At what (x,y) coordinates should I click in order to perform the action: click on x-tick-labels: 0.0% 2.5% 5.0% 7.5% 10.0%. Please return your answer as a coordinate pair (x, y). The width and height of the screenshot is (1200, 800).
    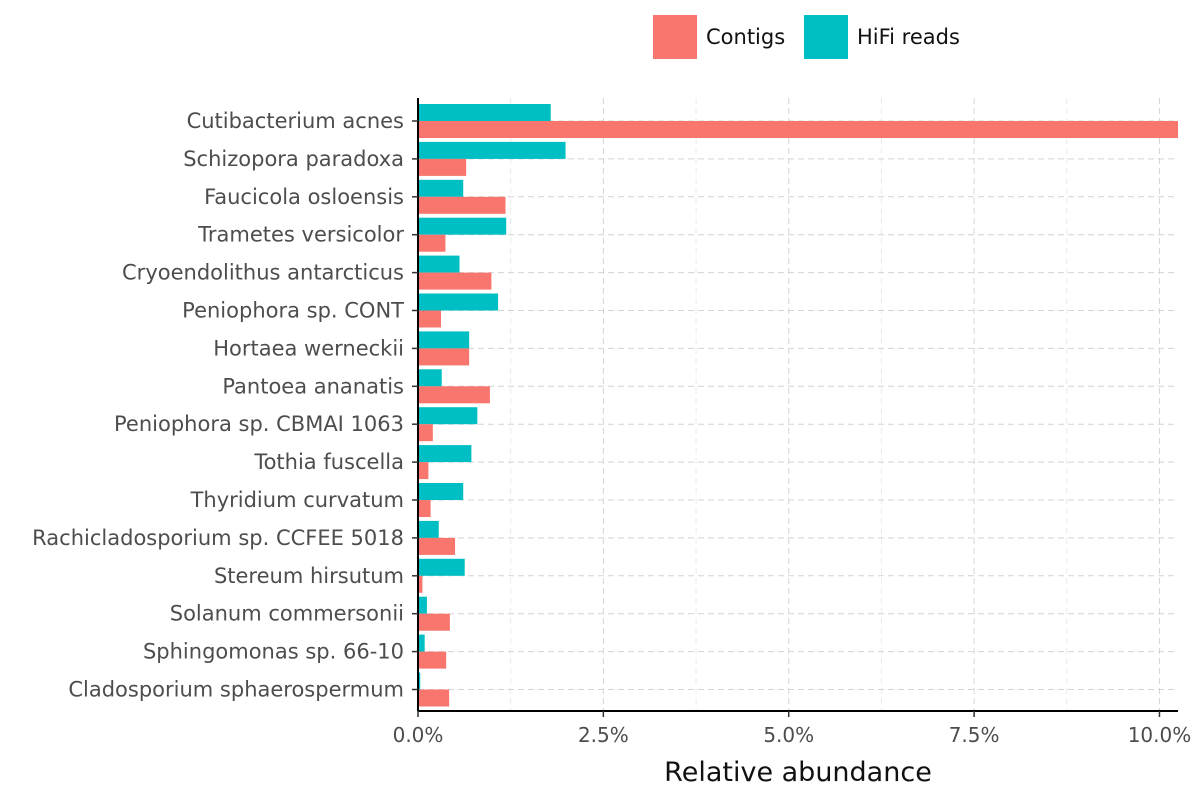
    Looking at the image, I should click on (792, 735).